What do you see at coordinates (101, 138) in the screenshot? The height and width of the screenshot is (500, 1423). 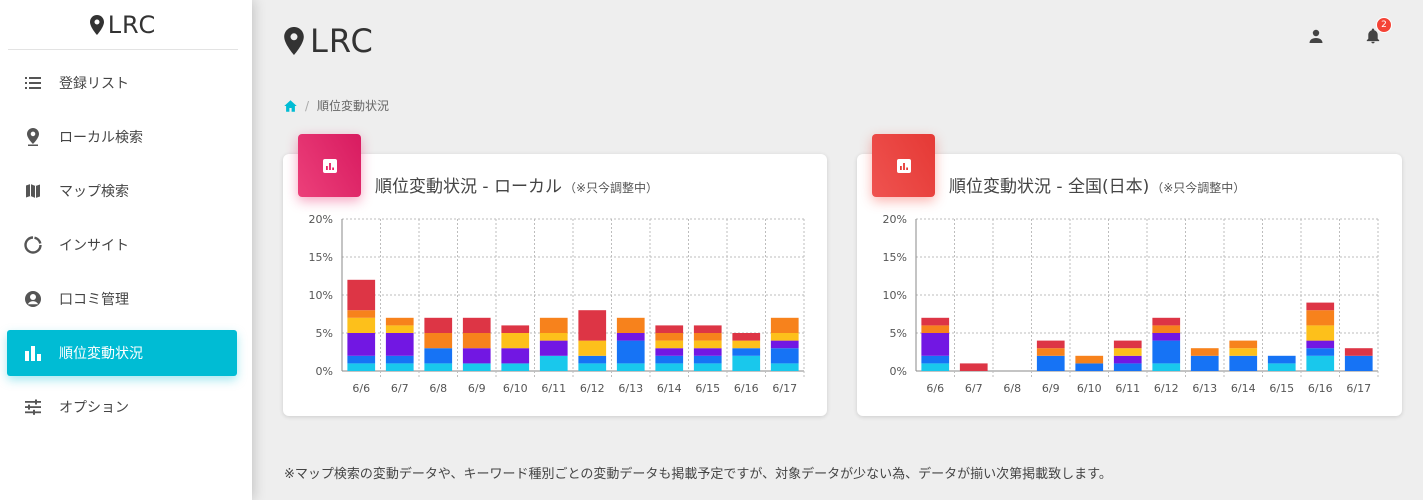 I see `sidebar-item-label: ローカル検索` at bounding box center [101, 138].